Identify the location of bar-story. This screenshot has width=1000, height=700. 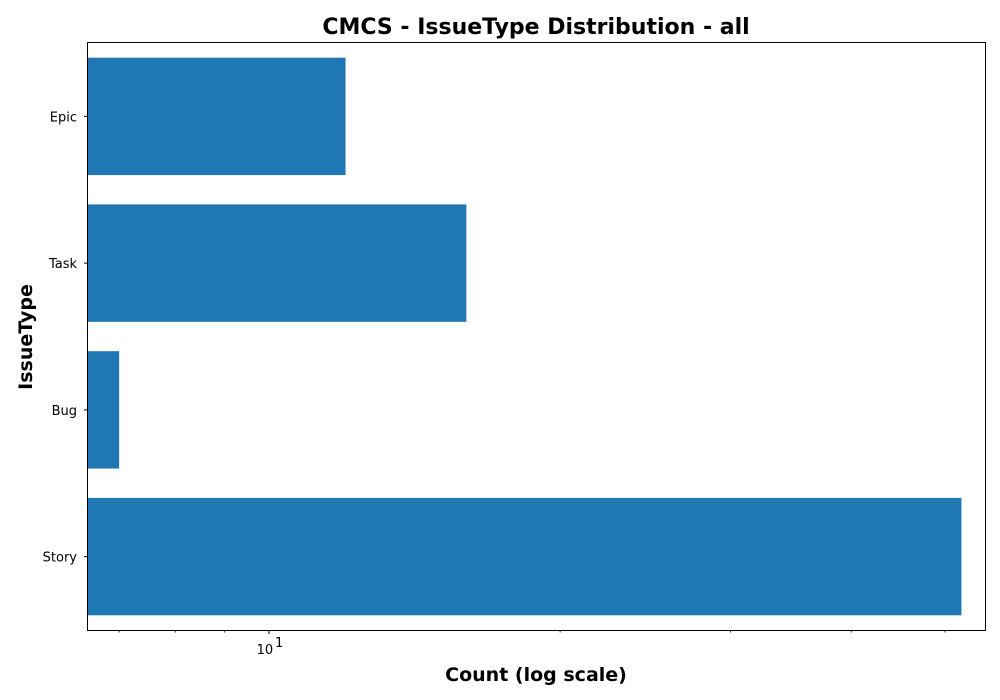
(525, 556).